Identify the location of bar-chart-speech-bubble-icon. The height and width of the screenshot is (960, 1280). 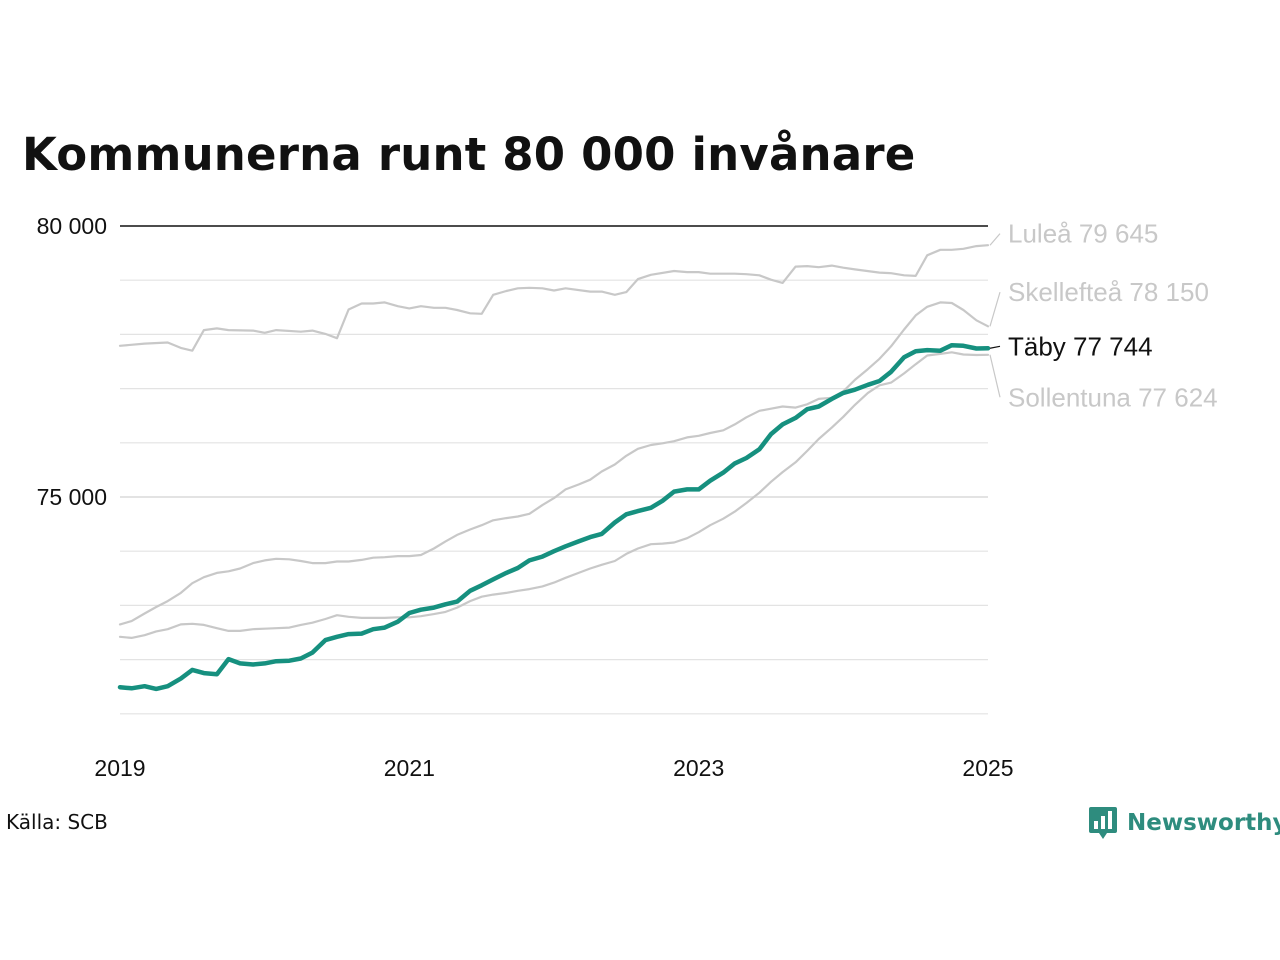
(1103, 823).